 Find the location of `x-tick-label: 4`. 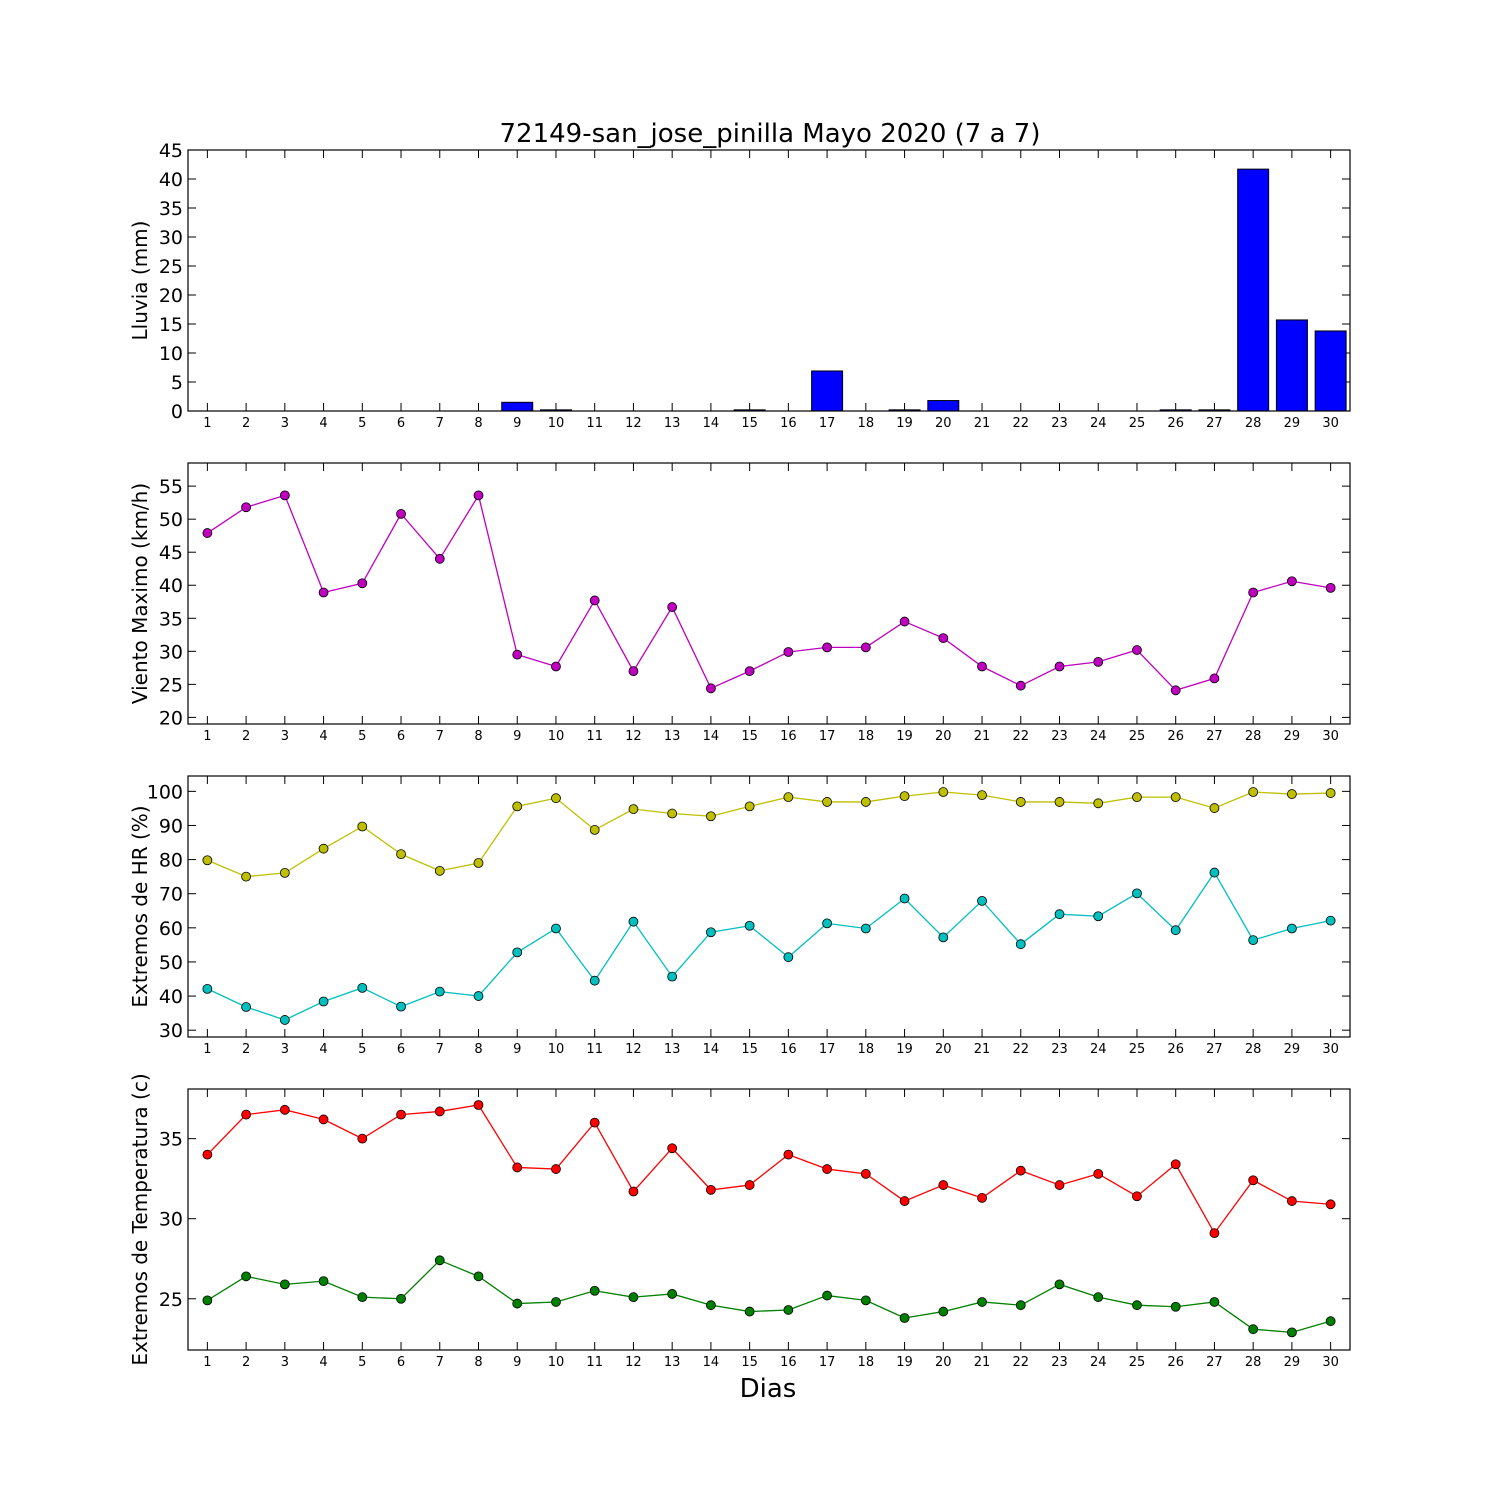

x-tick-label: 4 is located at coordinates (323, 1049).